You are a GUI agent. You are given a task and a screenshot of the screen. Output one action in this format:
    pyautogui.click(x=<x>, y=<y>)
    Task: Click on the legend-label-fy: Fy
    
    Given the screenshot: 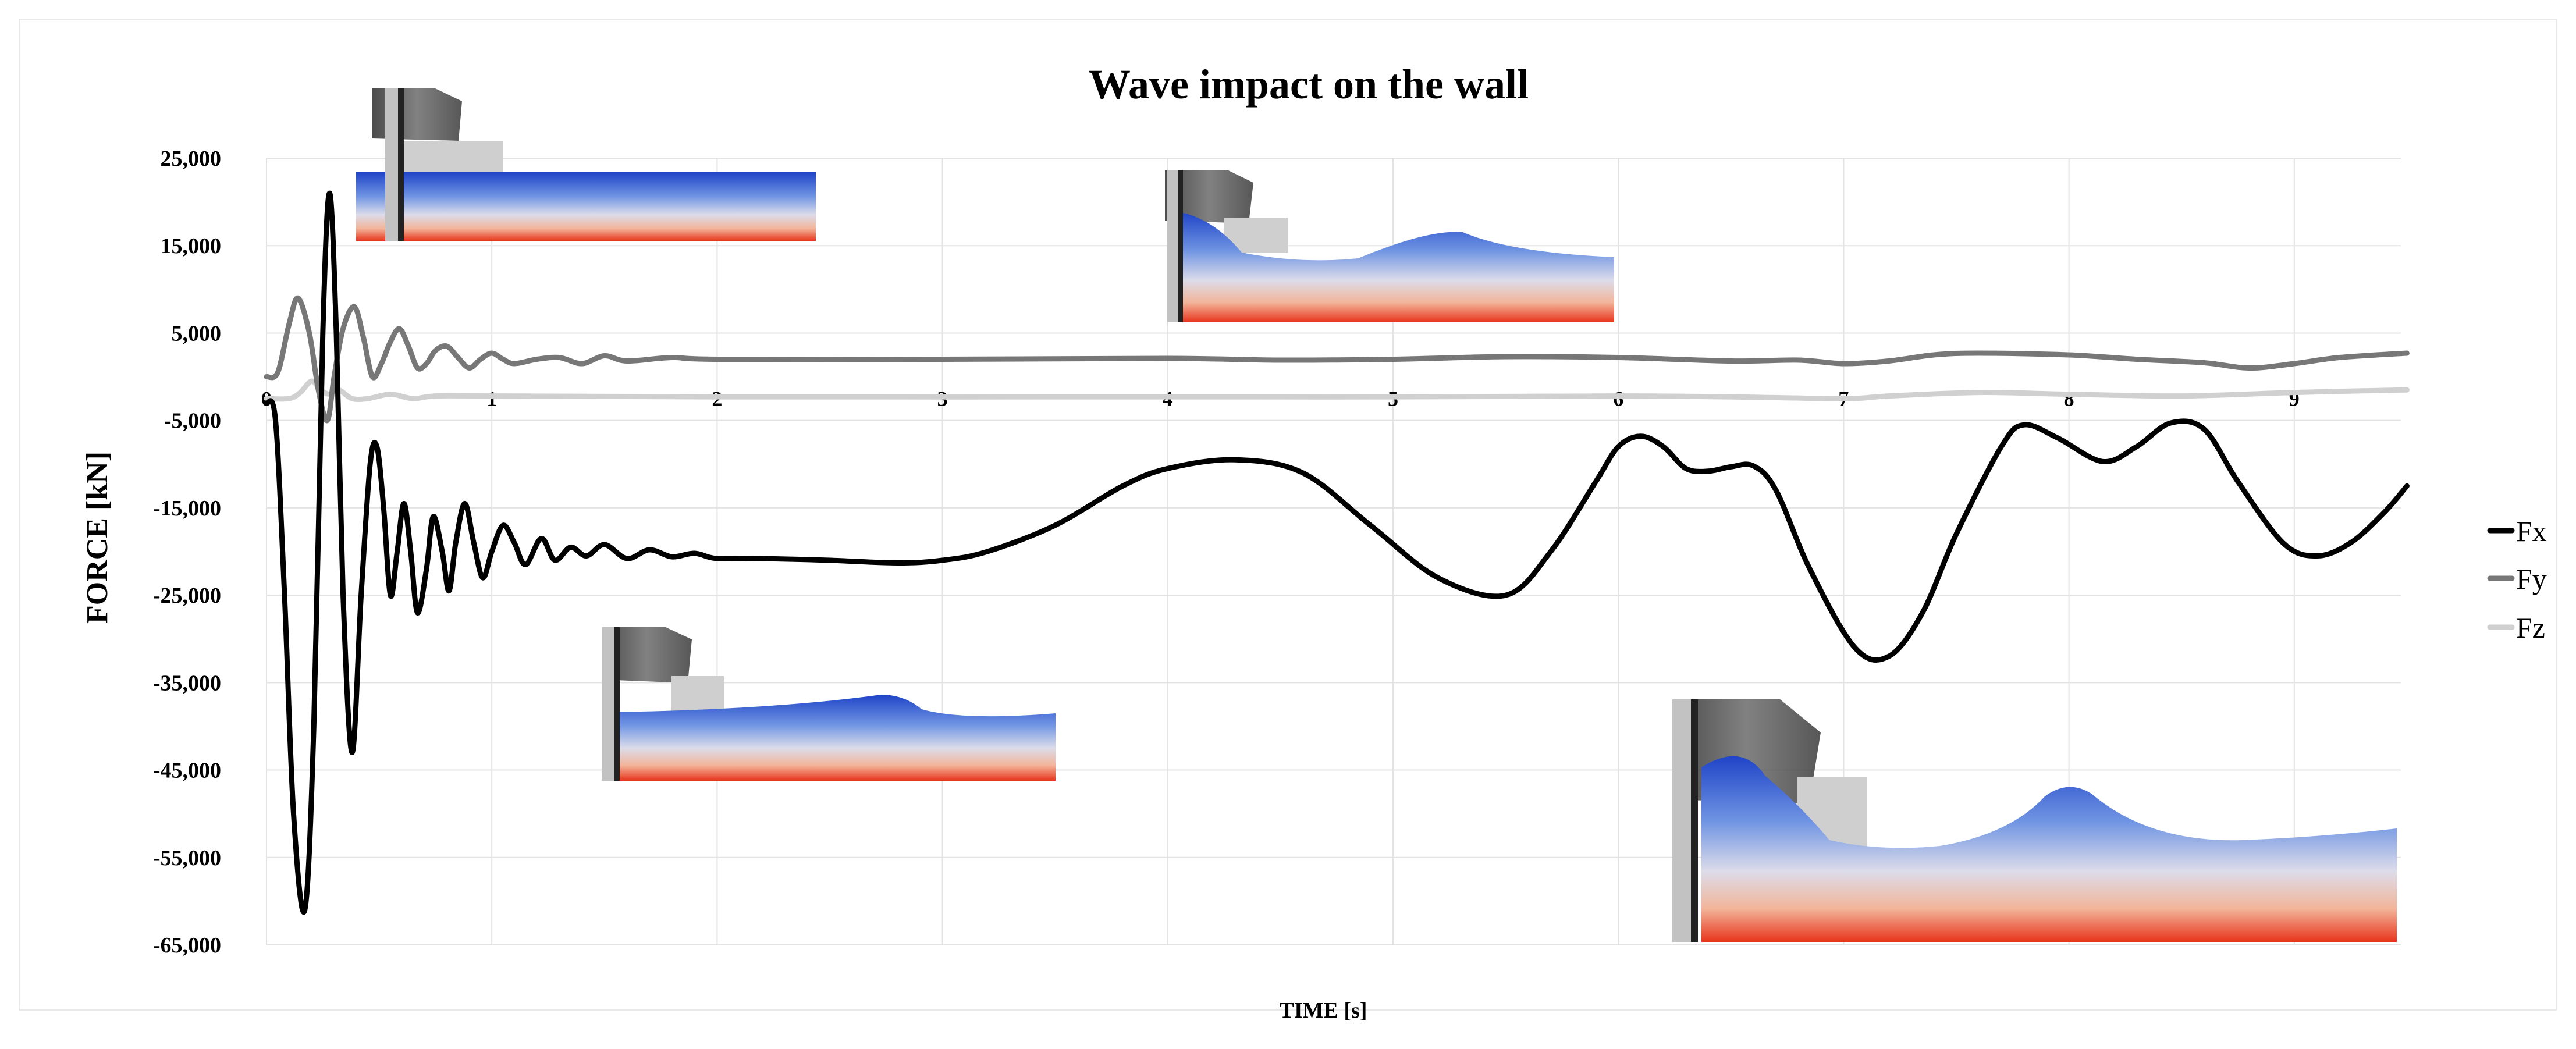 What is the action you would take?
    pyautogui.click(x=2531, y=579)
    